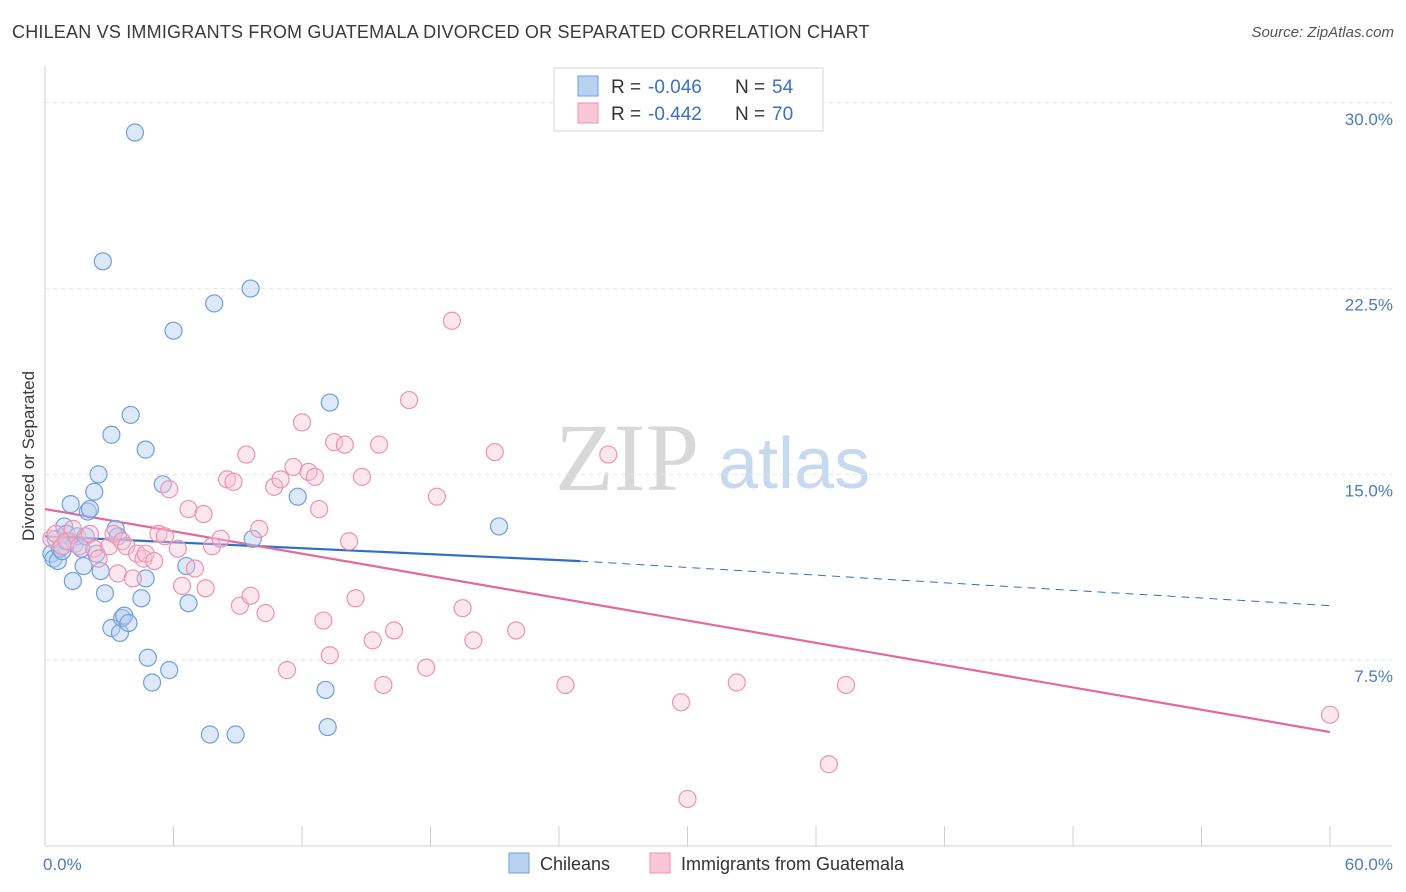 The width and height of the screenshot is (1406, 892). I want to click on legend-r-value-2: -0.442, so click(675, 114).